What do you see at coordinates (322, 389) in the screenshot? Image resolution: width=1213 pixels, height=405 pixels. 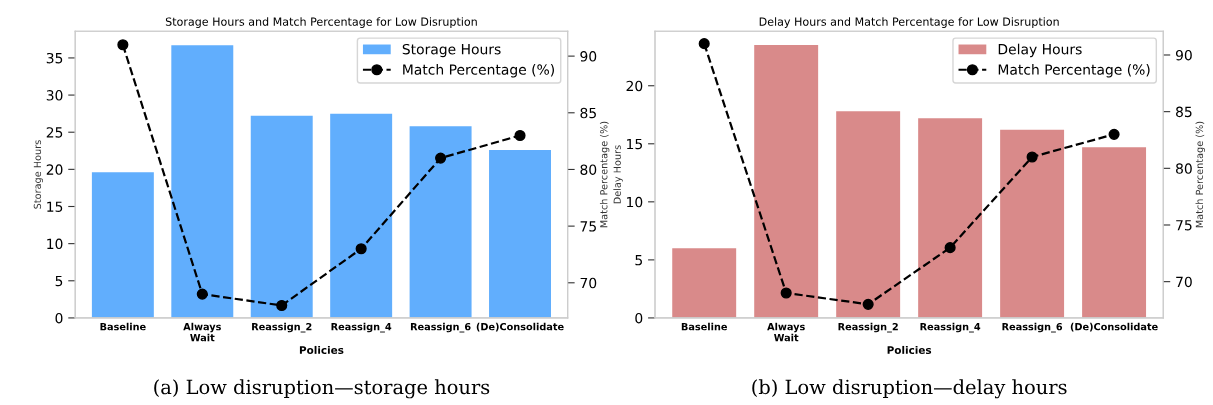 I see `text: (a) Low disruption—storage hours` at bounding box center [322, 389].